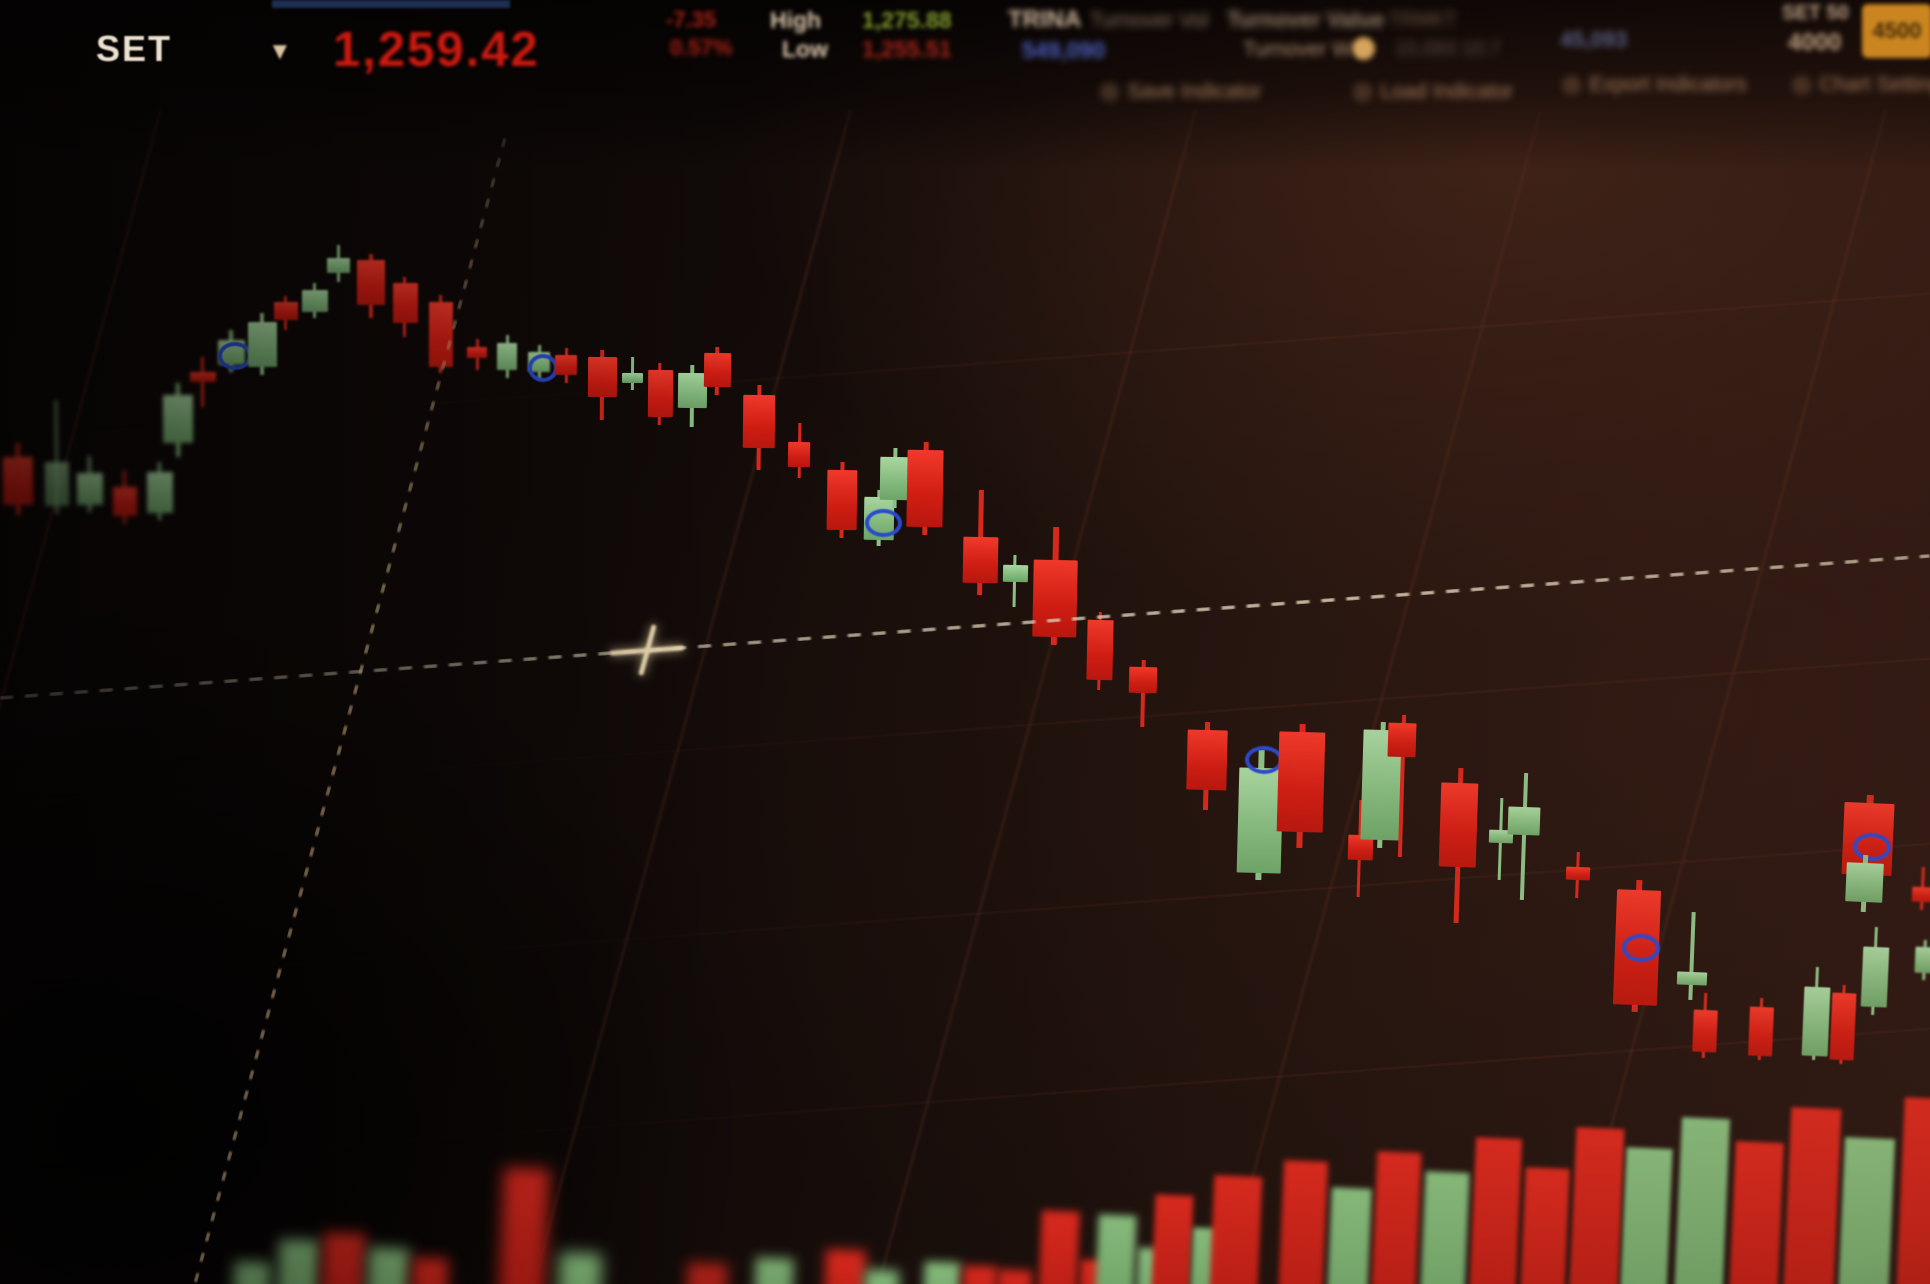 This screenshot has height=1284, width=1930. What do you see at coordinates (1802, 83) in the screenshot?
I see `circle-gear-icon: ◎` at bounding box center [1802, 83].